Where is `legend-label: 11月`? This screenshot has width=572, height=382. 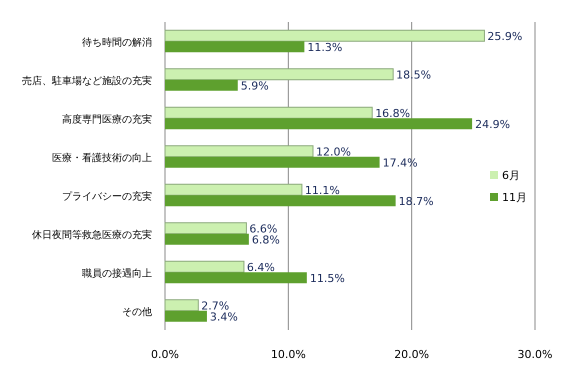
legend-label: 11月 is located at coordinates (514, 197).